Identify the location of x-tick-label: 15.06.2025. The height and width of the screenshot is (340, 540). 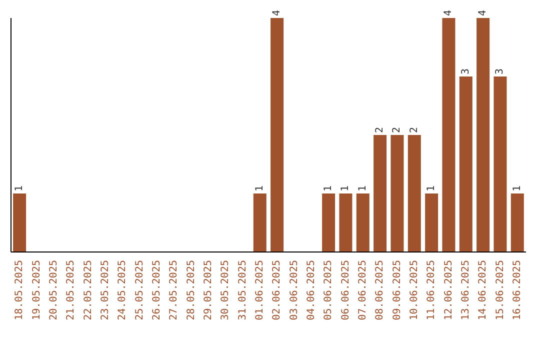
(500, 290).